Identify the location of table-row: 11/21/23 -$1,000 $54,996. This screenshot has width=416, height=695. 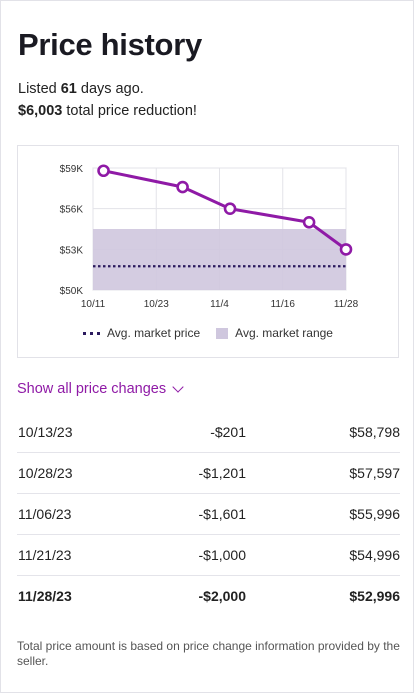
(208, 555).